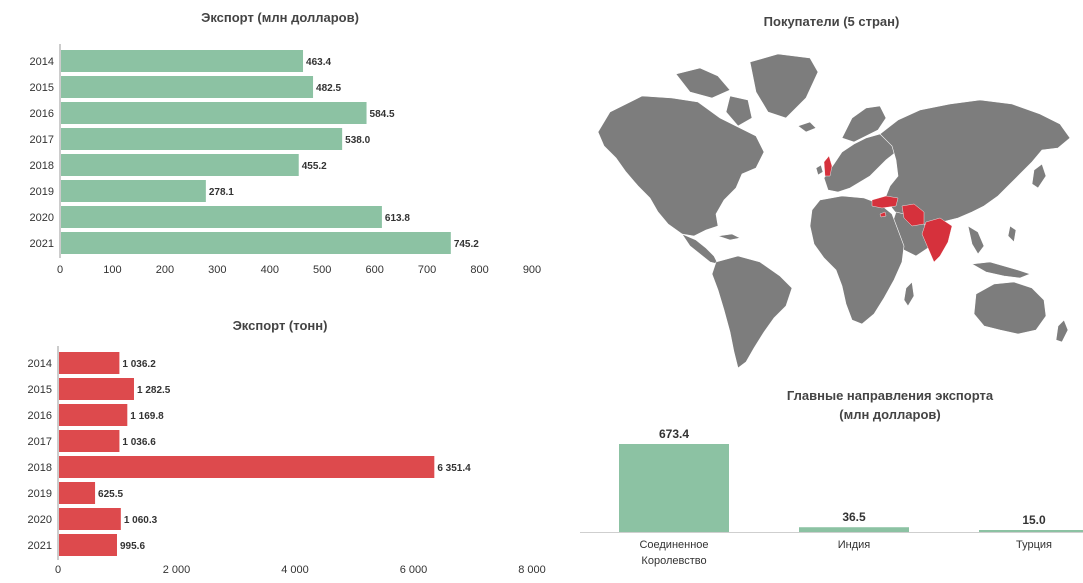 The width and height of the screenshot is (1083, 583). I want to click on export_tons-value-label: 1 060.3, so click(141, 520).